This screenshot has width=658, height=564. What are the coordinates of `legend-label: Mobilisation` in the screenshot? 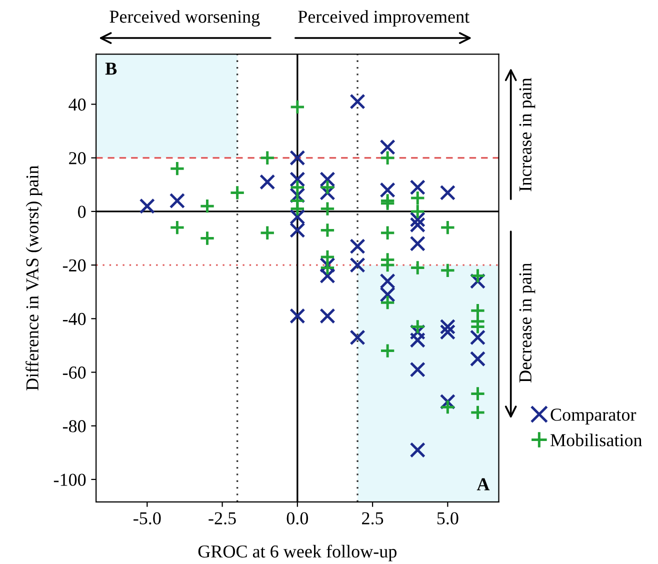 It's located at (596, 440).